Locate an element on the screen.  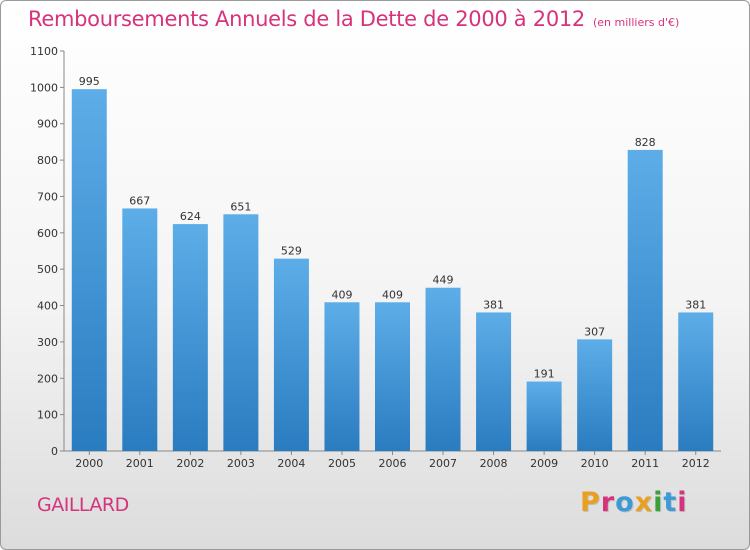
y-tick-label: 0 is located at coordinates (54, 451).